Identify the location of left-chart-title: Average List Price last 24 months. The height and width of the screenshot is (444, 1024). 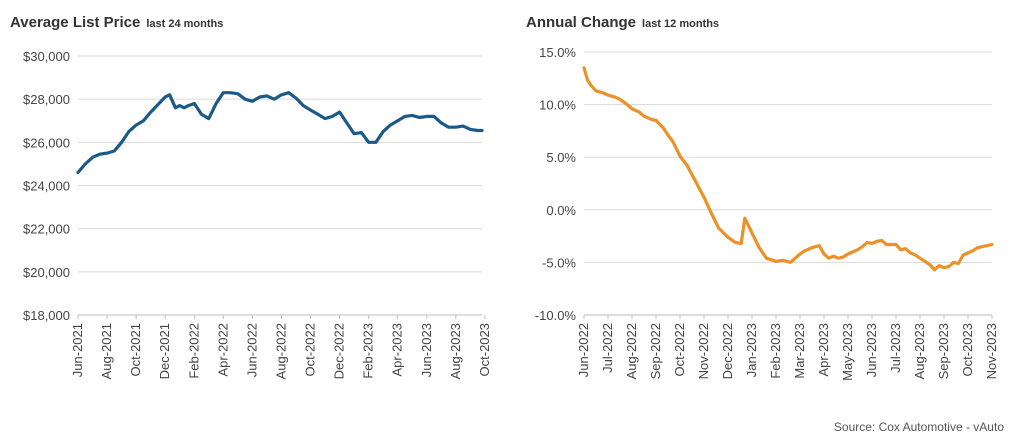
(116, 22).